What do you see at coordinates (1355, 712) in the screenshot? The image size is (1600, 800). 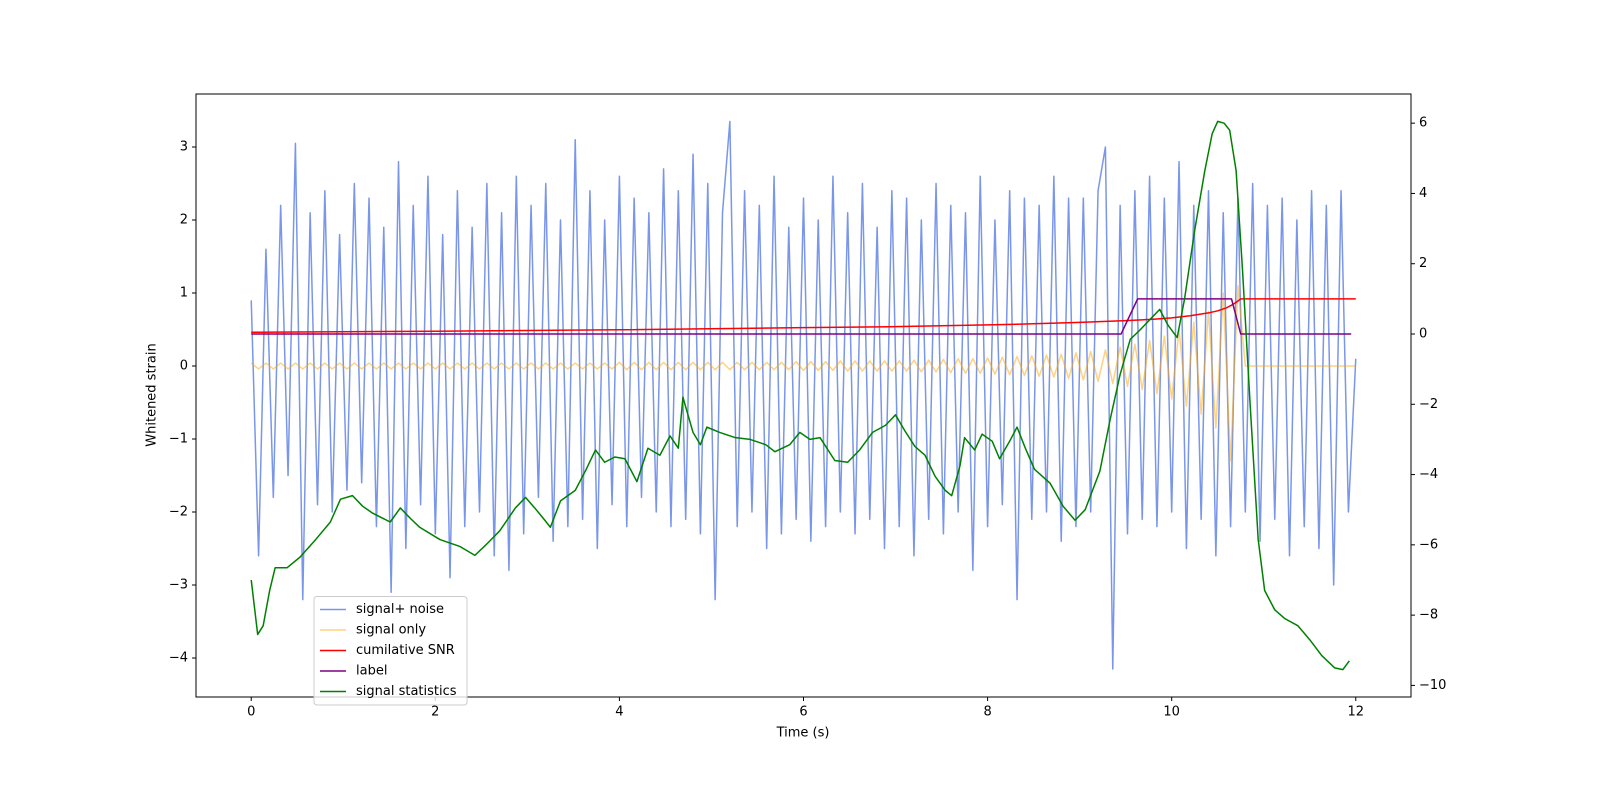 I see `x-tick-label: 12` at bounding box center [1355, 712].